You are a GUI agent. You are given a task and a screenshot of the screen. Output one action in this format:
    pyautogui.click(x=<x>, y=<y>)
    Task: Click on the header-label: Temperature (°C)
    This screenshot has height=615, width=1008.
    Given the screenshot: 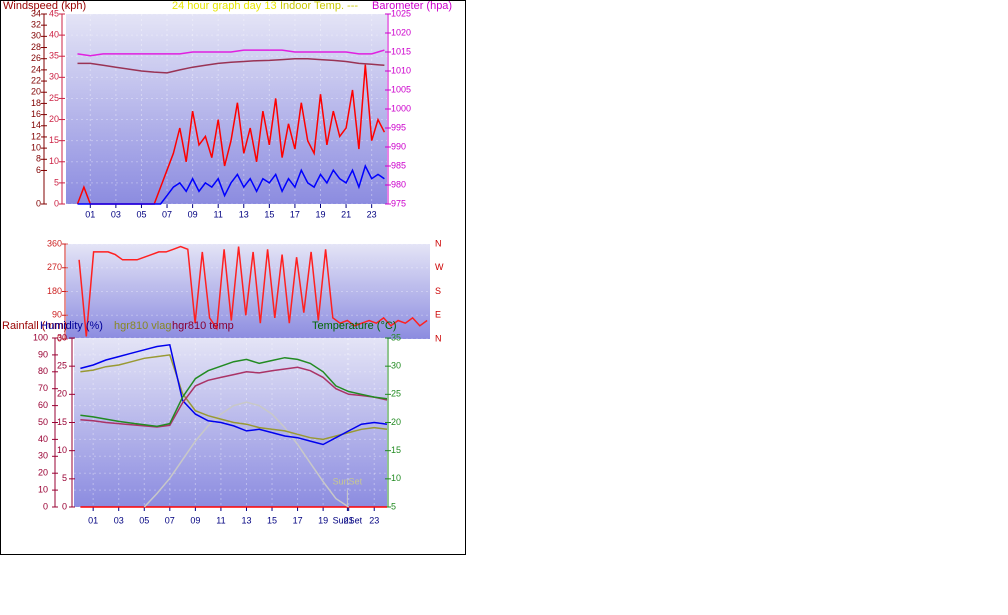 What is the action you would take?
    pyautogui.click(x=354, y=326)
    